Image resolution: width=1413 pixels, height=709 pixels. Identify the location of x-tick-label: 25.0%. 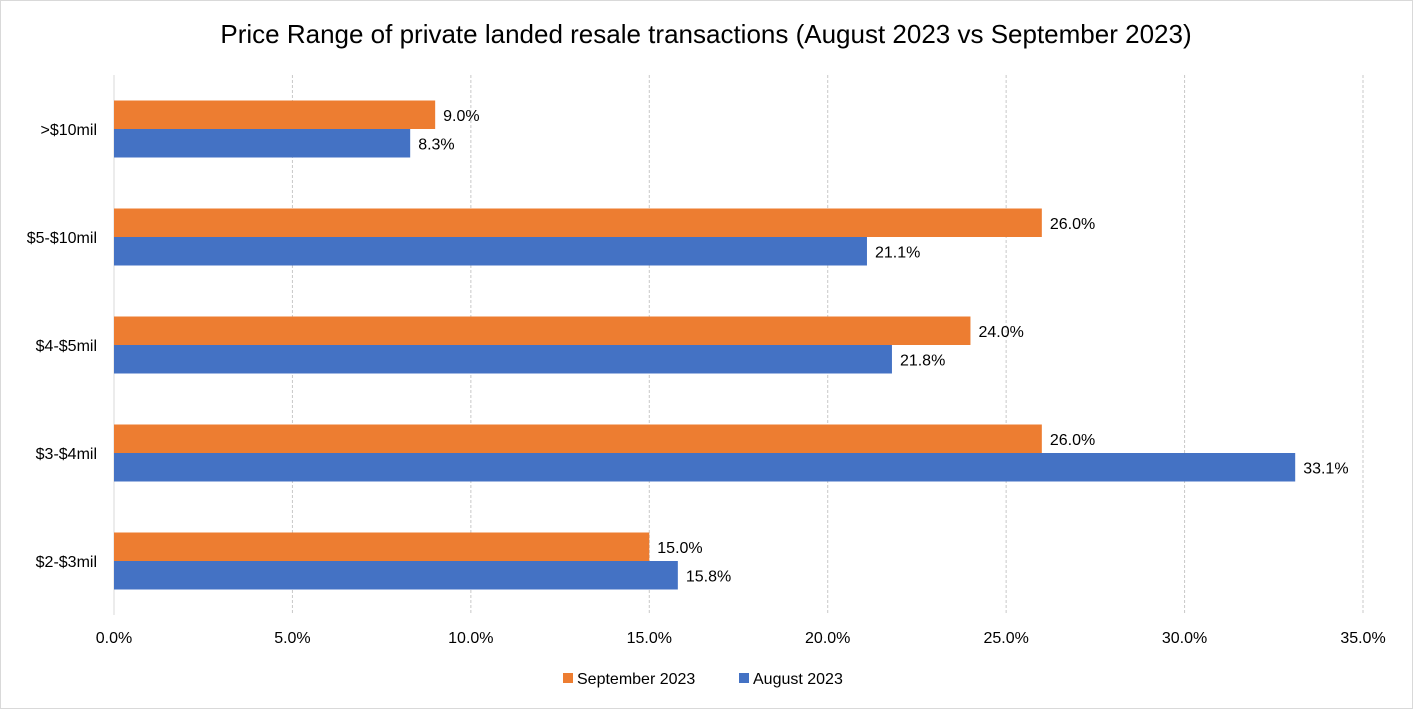
(1005, 638).